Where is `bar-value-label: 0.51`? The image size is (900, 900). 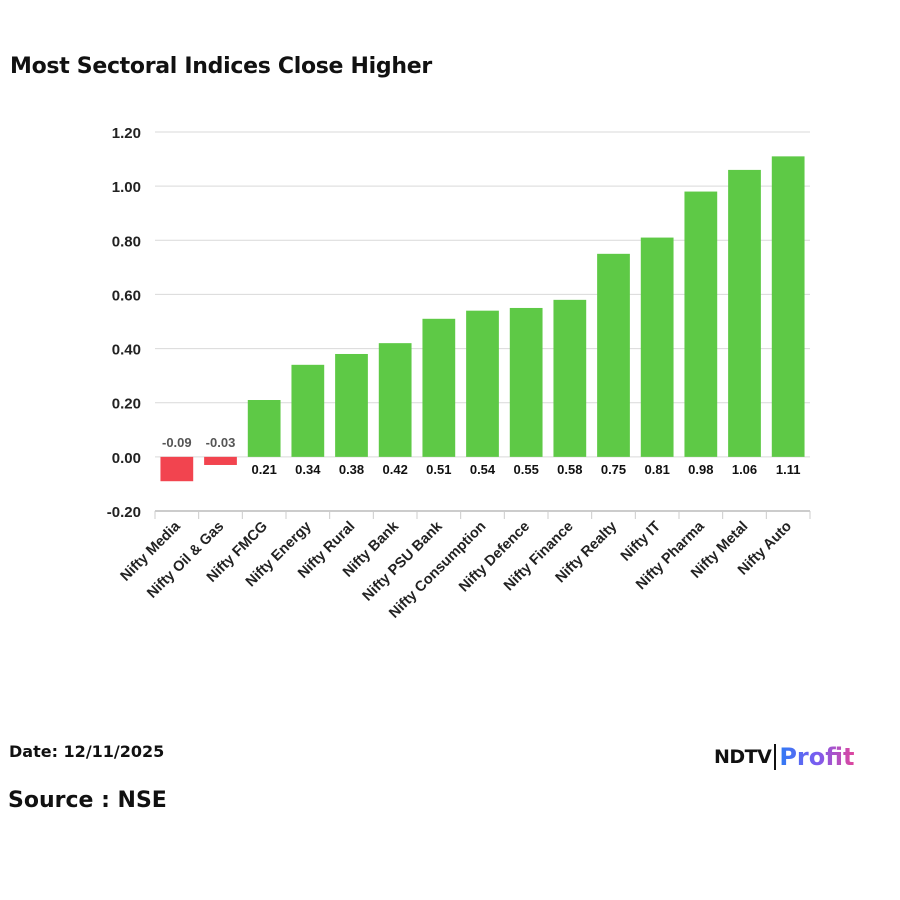
bar-value-label: 0.51 is located at coordinates (438, 469).